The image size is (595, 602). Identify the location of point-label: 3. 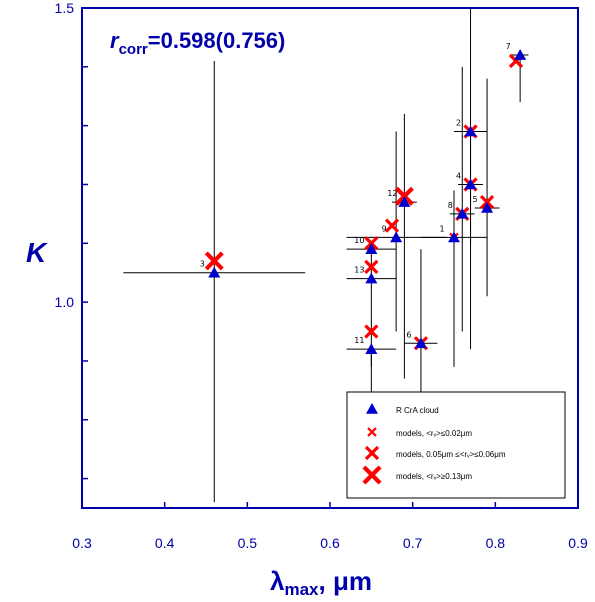
(202, 264).